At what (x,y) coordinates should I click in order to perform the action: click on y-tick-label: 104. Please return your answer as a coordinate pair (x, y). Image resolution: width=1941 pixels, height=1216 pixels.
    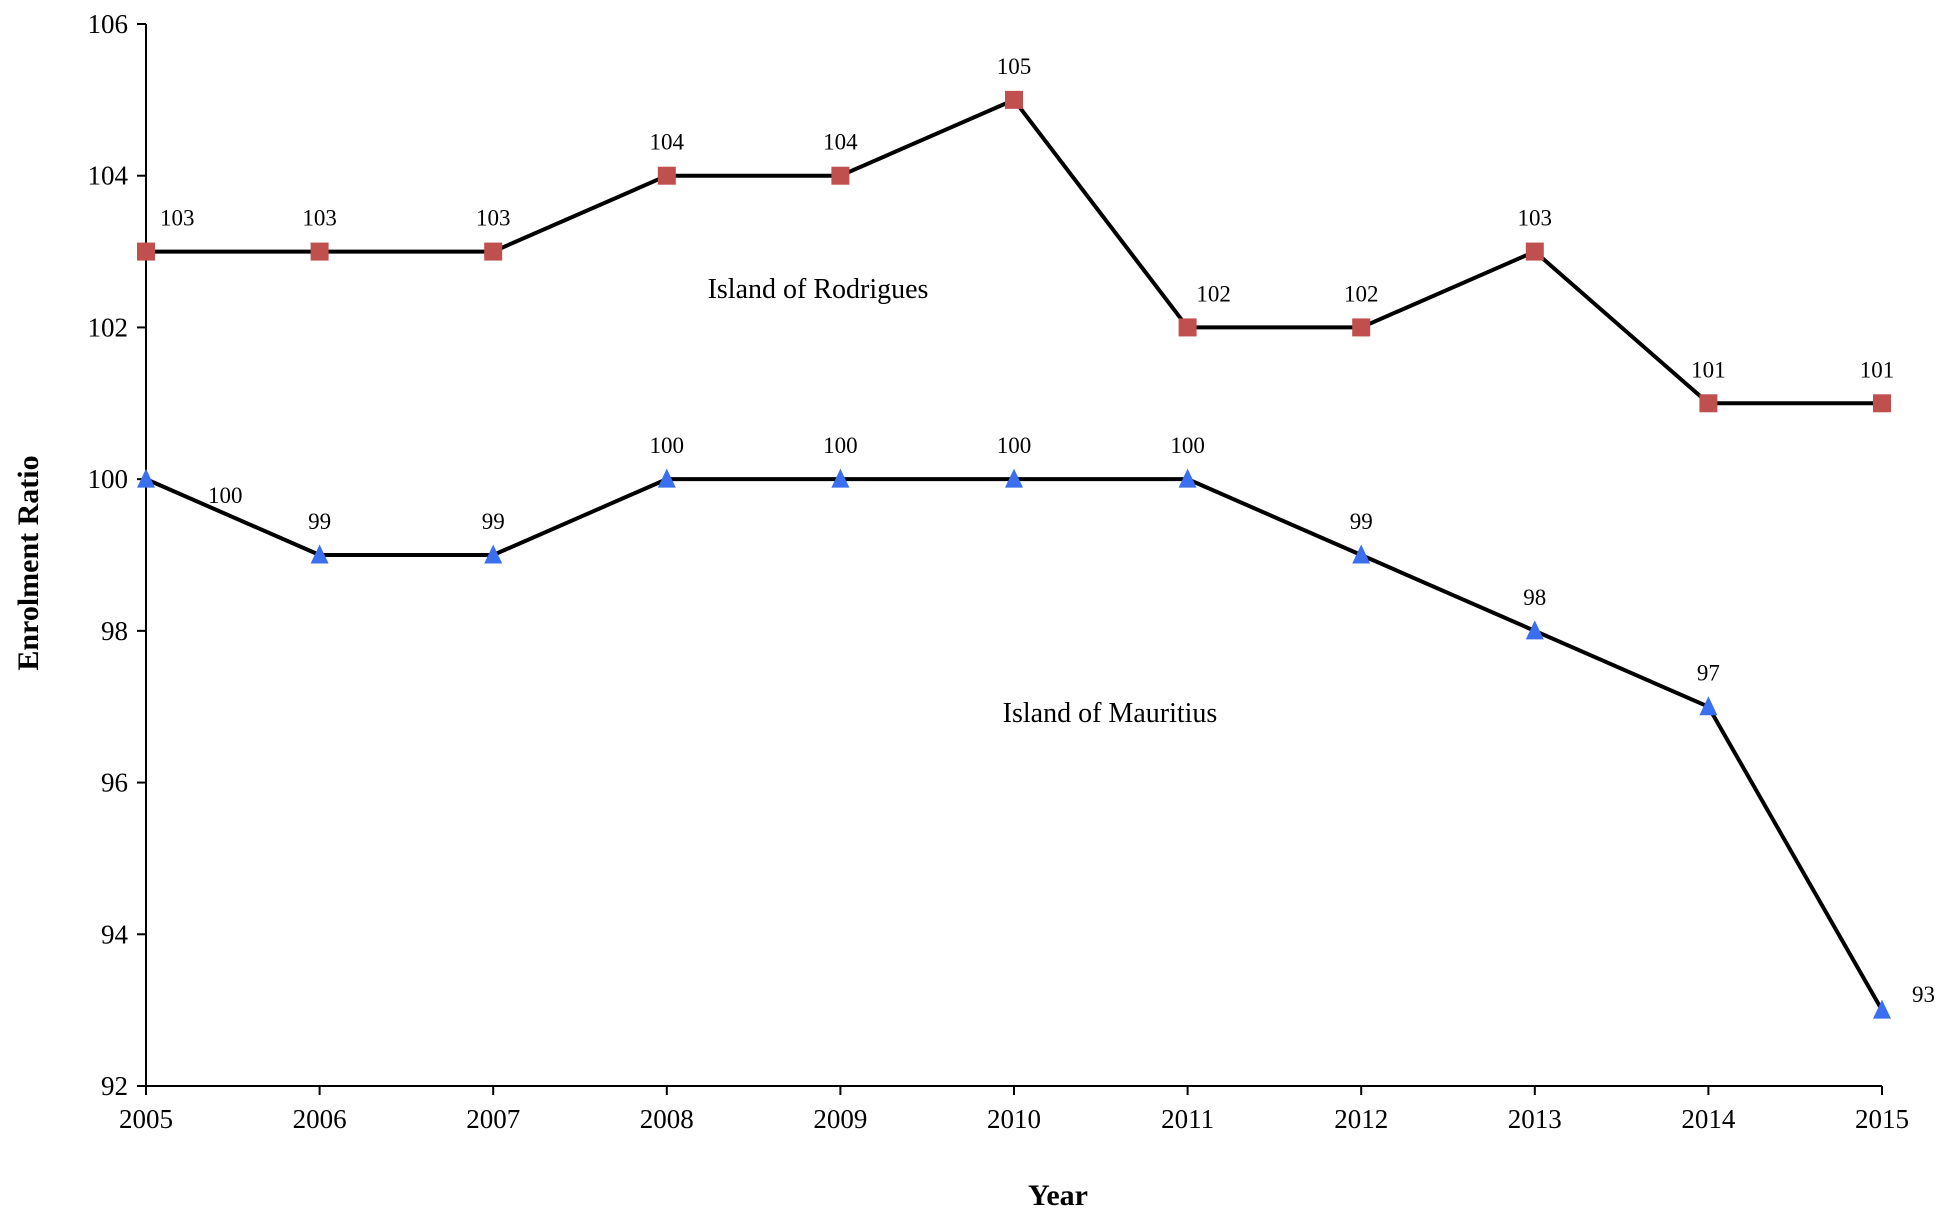
    Looking at the image, I should click on (108, 176).